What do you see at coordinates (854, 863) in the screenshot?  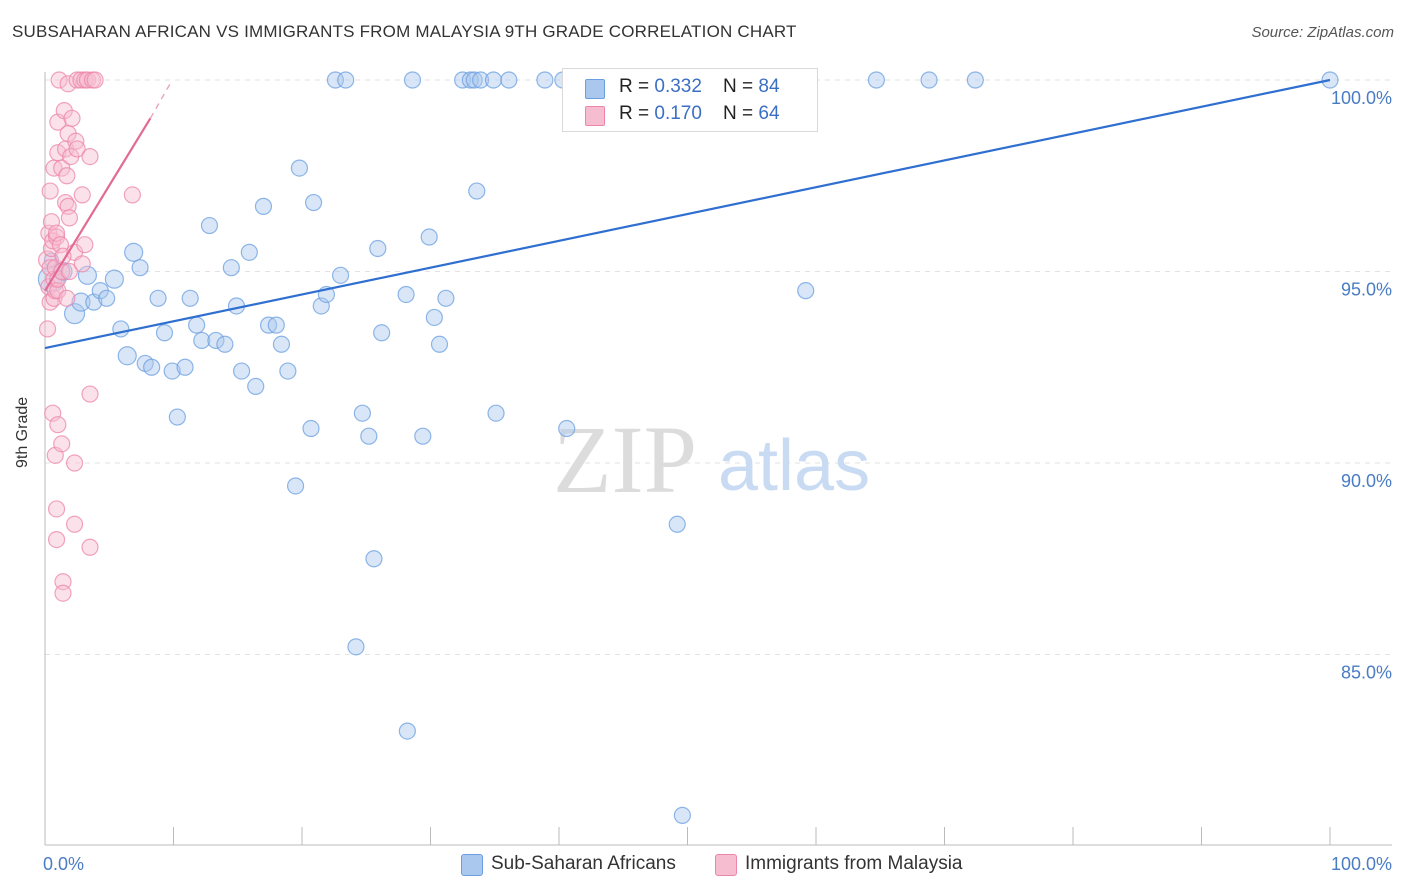 I see `legend-label: Immigrants from Malaysia` at bounding box center [854, 863].